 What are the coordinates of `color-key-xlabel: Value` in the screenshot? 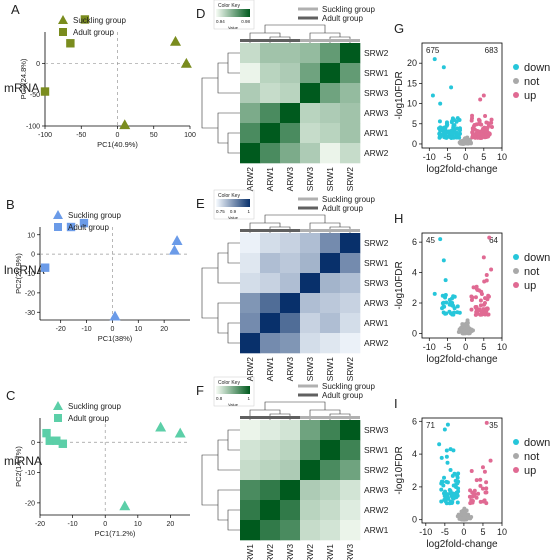 It's located at (233, 404).